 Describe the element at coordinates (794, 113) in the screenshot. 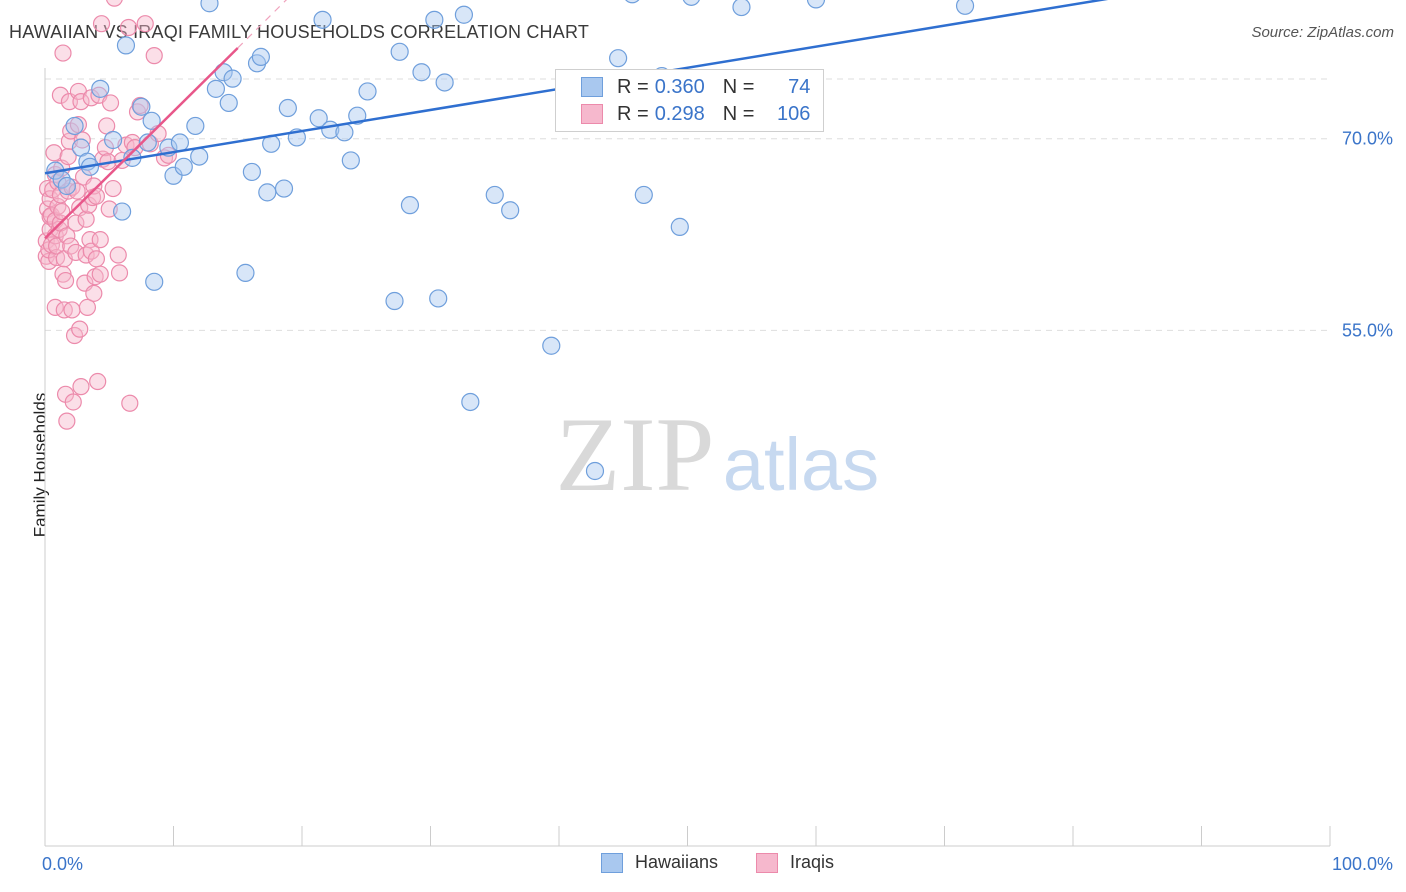

I see `n-value: 106` at that location.